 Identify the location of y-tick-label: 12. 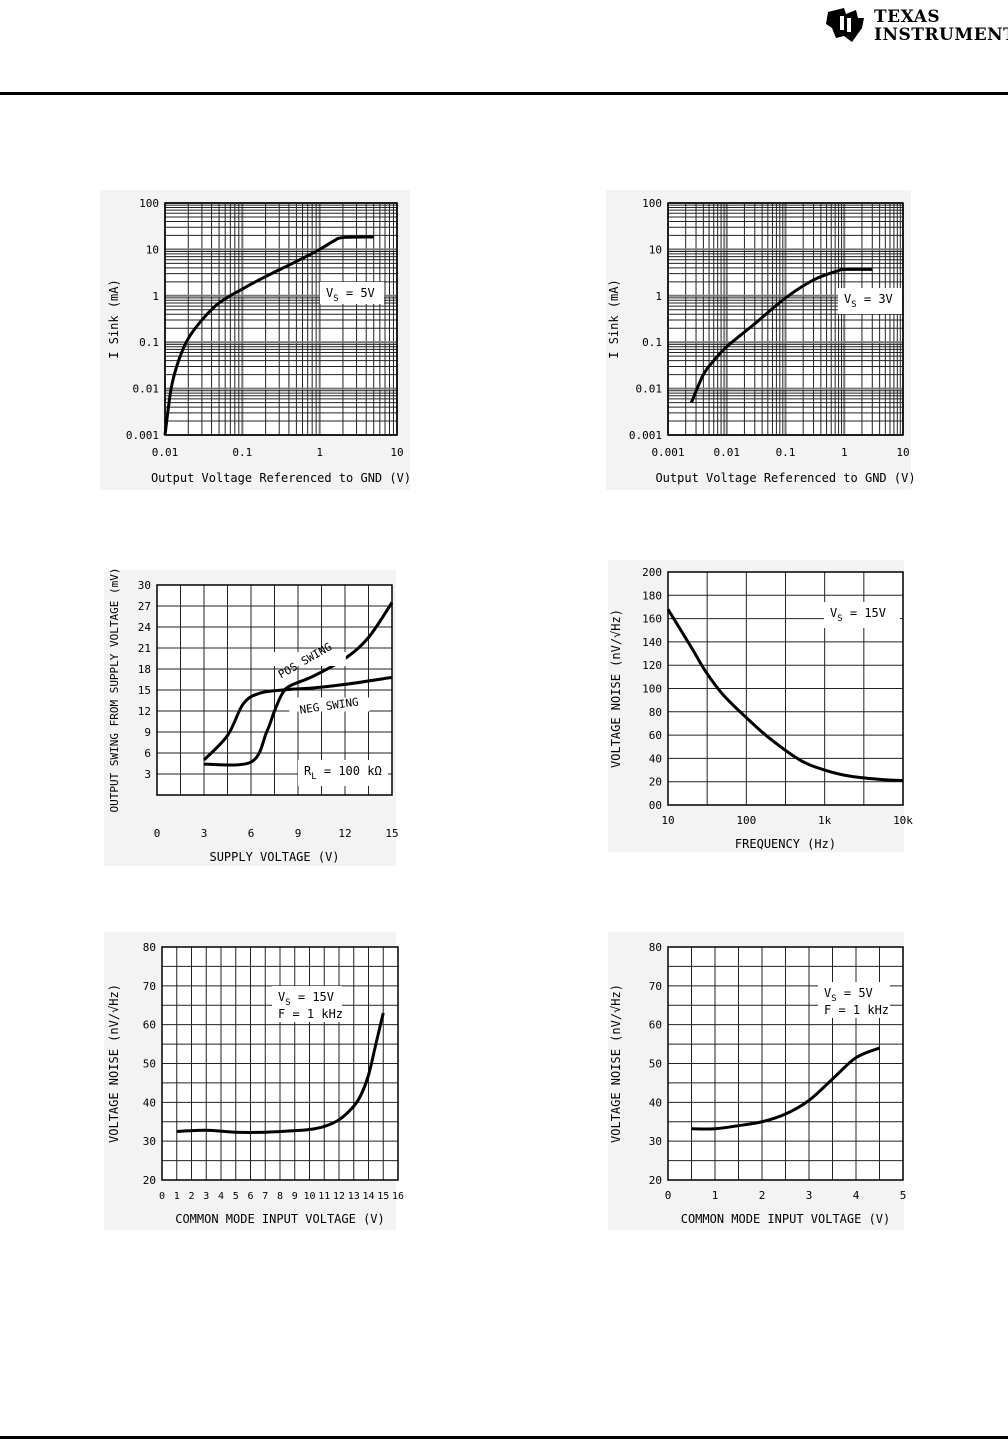
(144, 711).